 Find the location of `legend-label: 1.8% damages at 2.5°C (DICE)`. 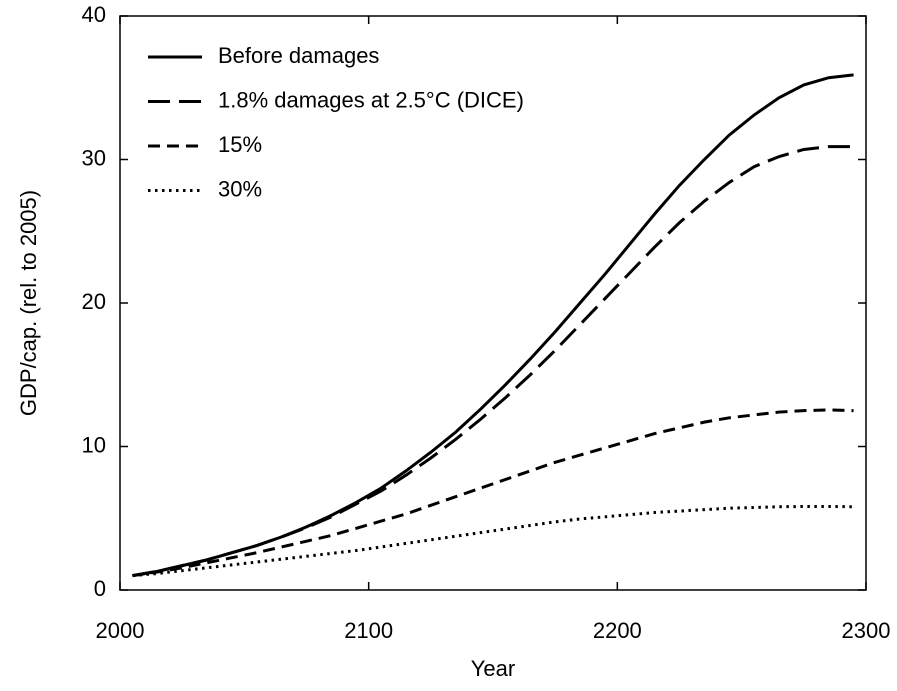

legend-label: 1.8% damages at 2.5°C (DICE) is located at coordinates (371, 99).